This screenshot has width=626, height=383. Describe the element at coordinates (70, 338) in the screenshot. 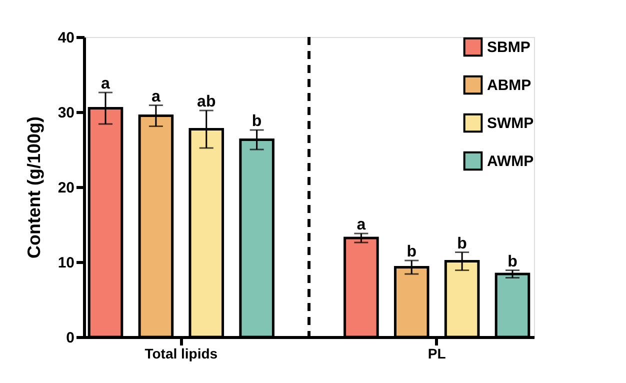

I see `y-tick-label: 0` at that location.